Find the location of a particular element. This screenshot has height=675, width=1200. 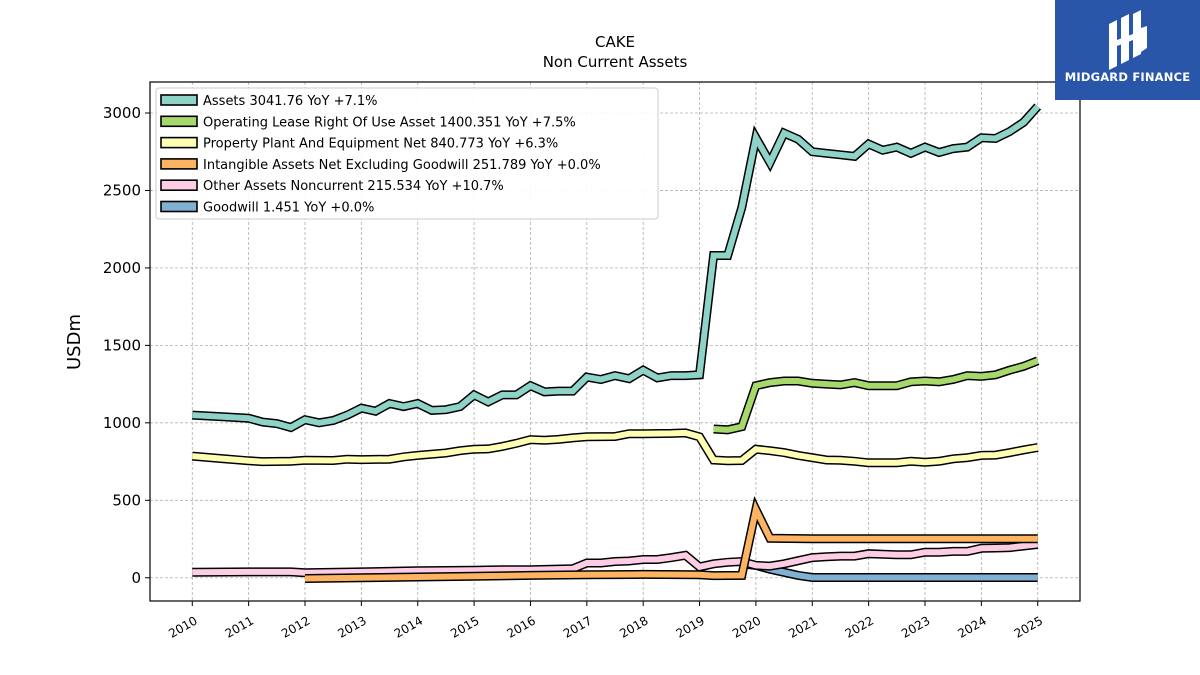

legend-item: Goodwill 1.451 YoY +0.0% is located at coordinates (267, 208).